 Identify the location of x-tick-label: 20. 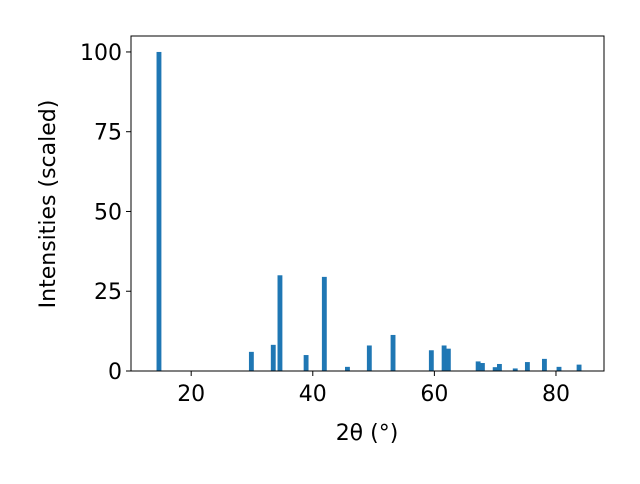
(191, 394).